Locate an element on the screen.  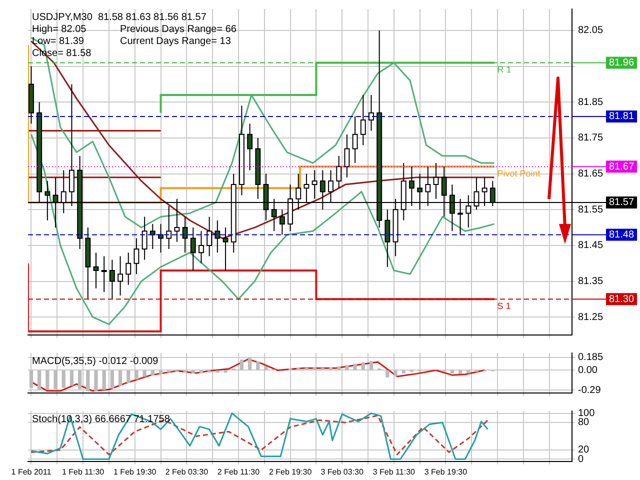
x-tick-label: 1 Feb 2011 is located at coordinates (31, 471).